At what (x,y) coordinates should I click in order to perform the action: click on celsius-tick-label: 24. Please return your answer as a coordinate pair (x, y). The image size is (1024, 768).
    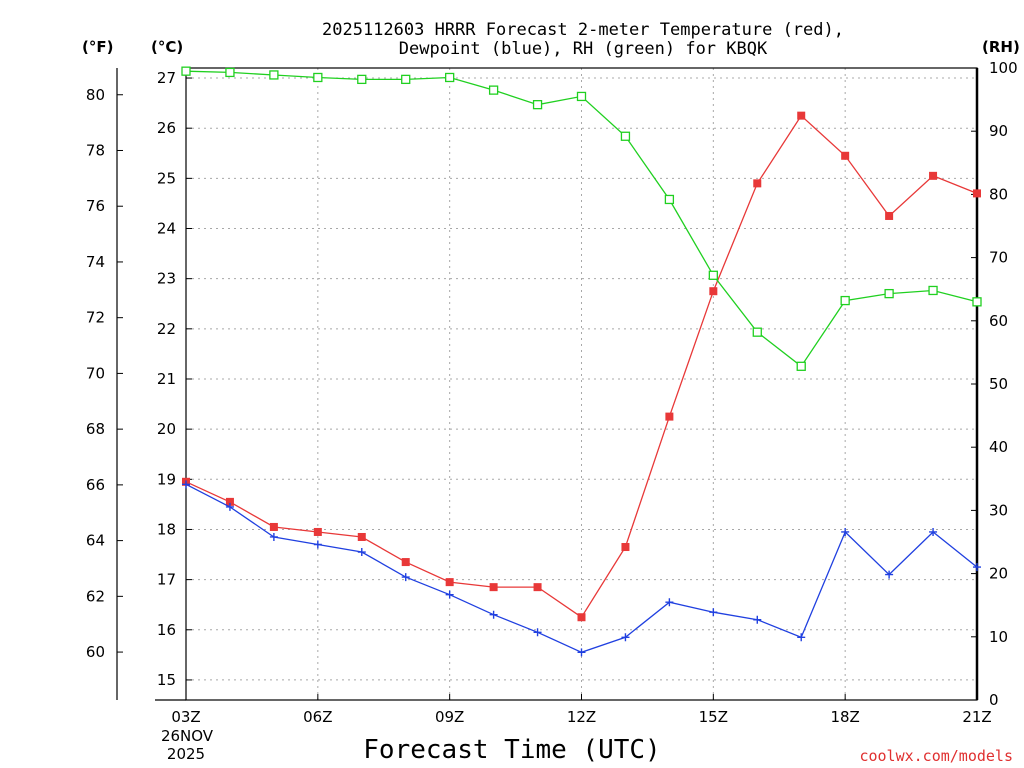
    Looking at the image, I should click on (166, 229).